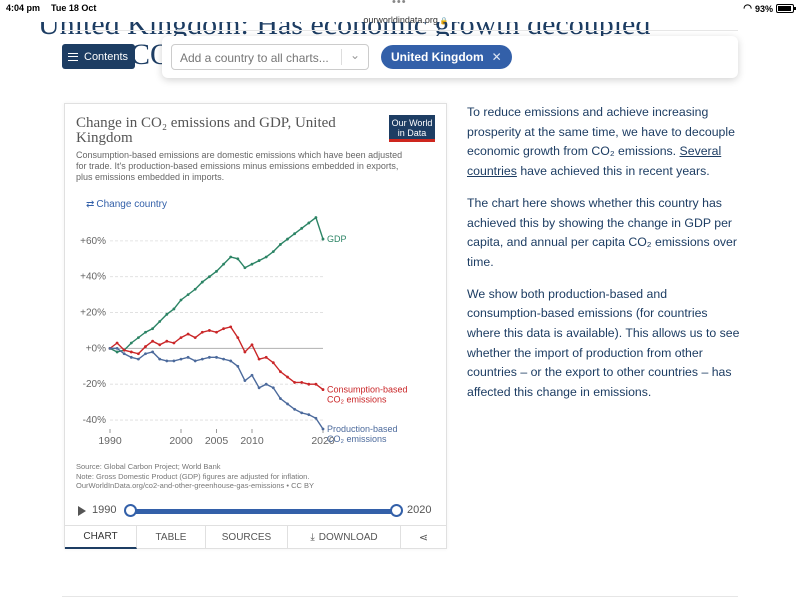 The width and height of the screenshot is (800, 600). Describe the element at coordinates (399, 4) in the screenshot. I see `browser-menu-dots-icon: •••` at that location.